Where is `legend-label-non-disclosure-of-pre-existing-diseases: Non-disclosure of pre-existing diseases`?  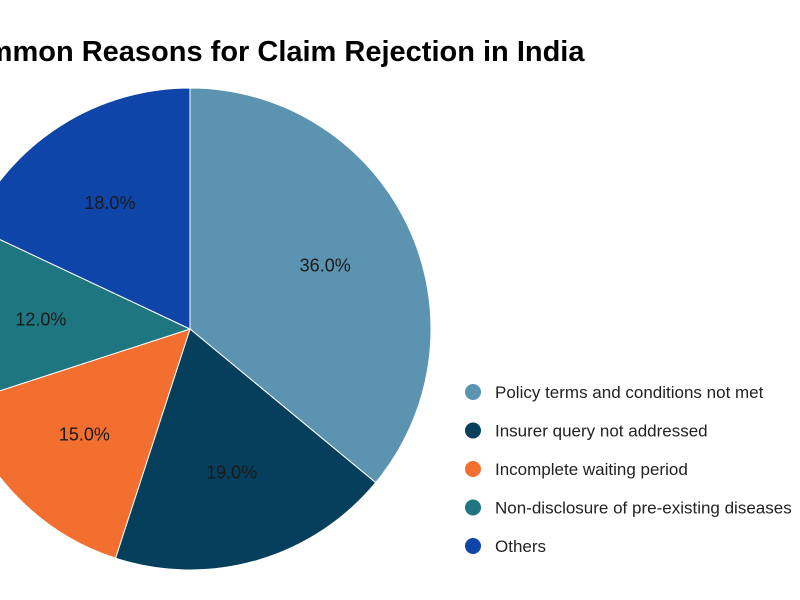
legend-label-non-disclosure-of-pre-existing-diseases: Non-disclosure of pre-existing diseases is located at coordinates (643, 508).